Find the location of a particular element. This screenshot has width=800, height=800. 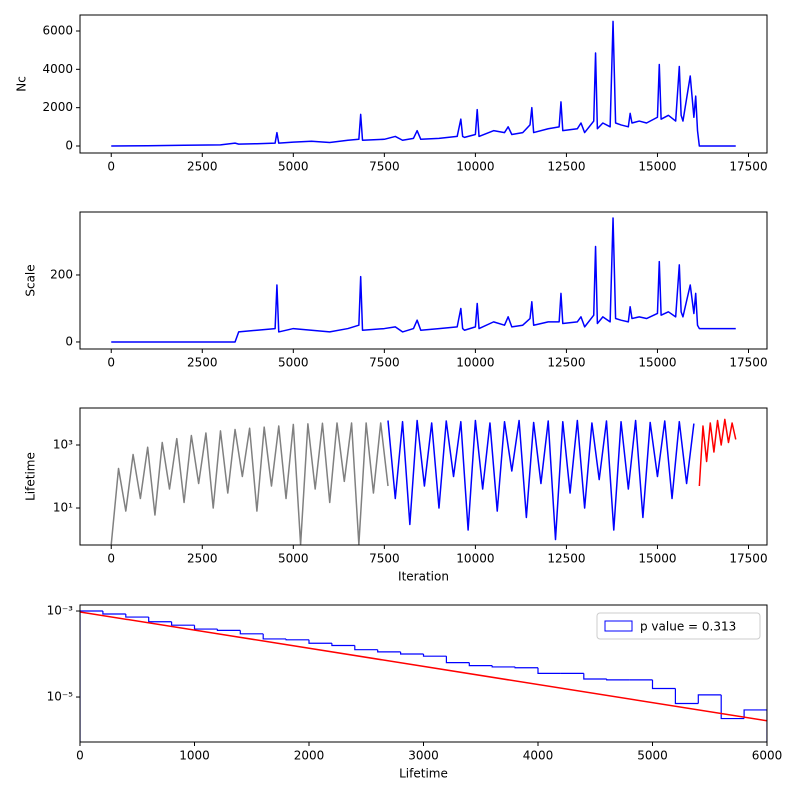

x-axis-label: Lifetime is located at coordinates (423, 774).